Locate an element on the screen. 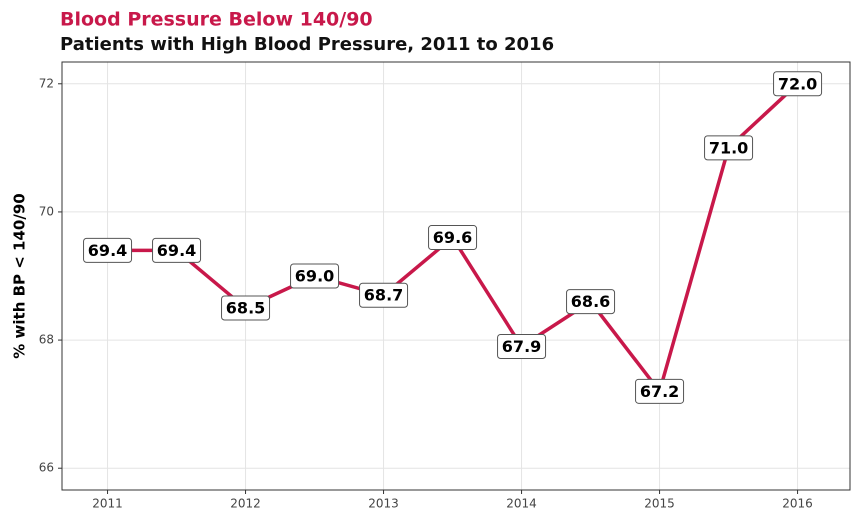  y-tick-label: 68 is located at coordinates (46, 340).